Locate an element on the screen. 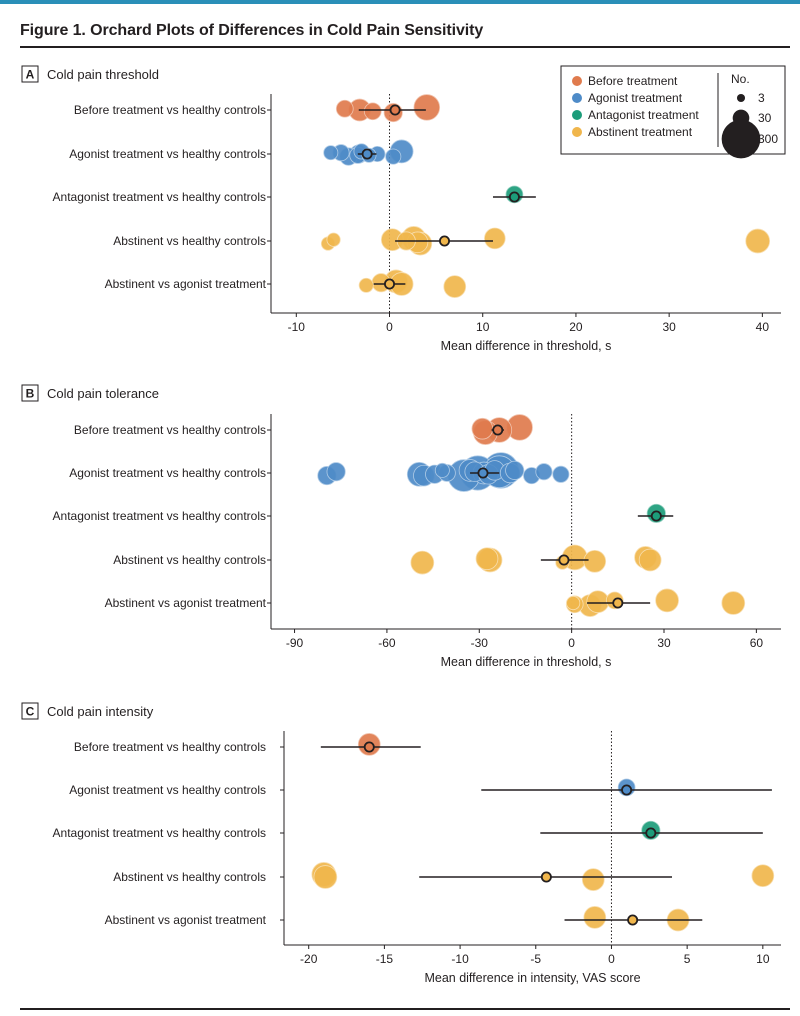  panel-letter: C is located at coordinates (30, 712).